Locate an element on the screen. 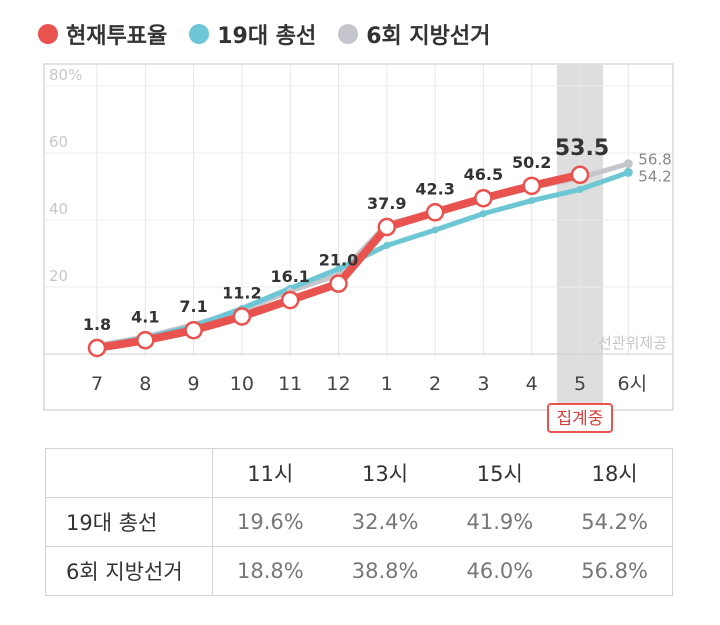  series-end-label: 54.2 is located at coordinates (654, 176).